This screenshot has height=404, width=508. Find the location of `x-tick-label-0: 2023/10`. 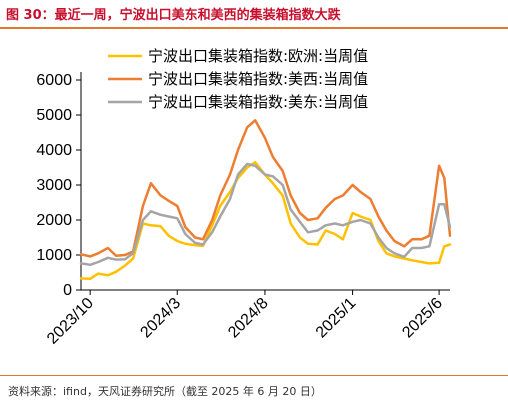

x-tick-label-0: 2023/10 is located at coordinates (70, 321).